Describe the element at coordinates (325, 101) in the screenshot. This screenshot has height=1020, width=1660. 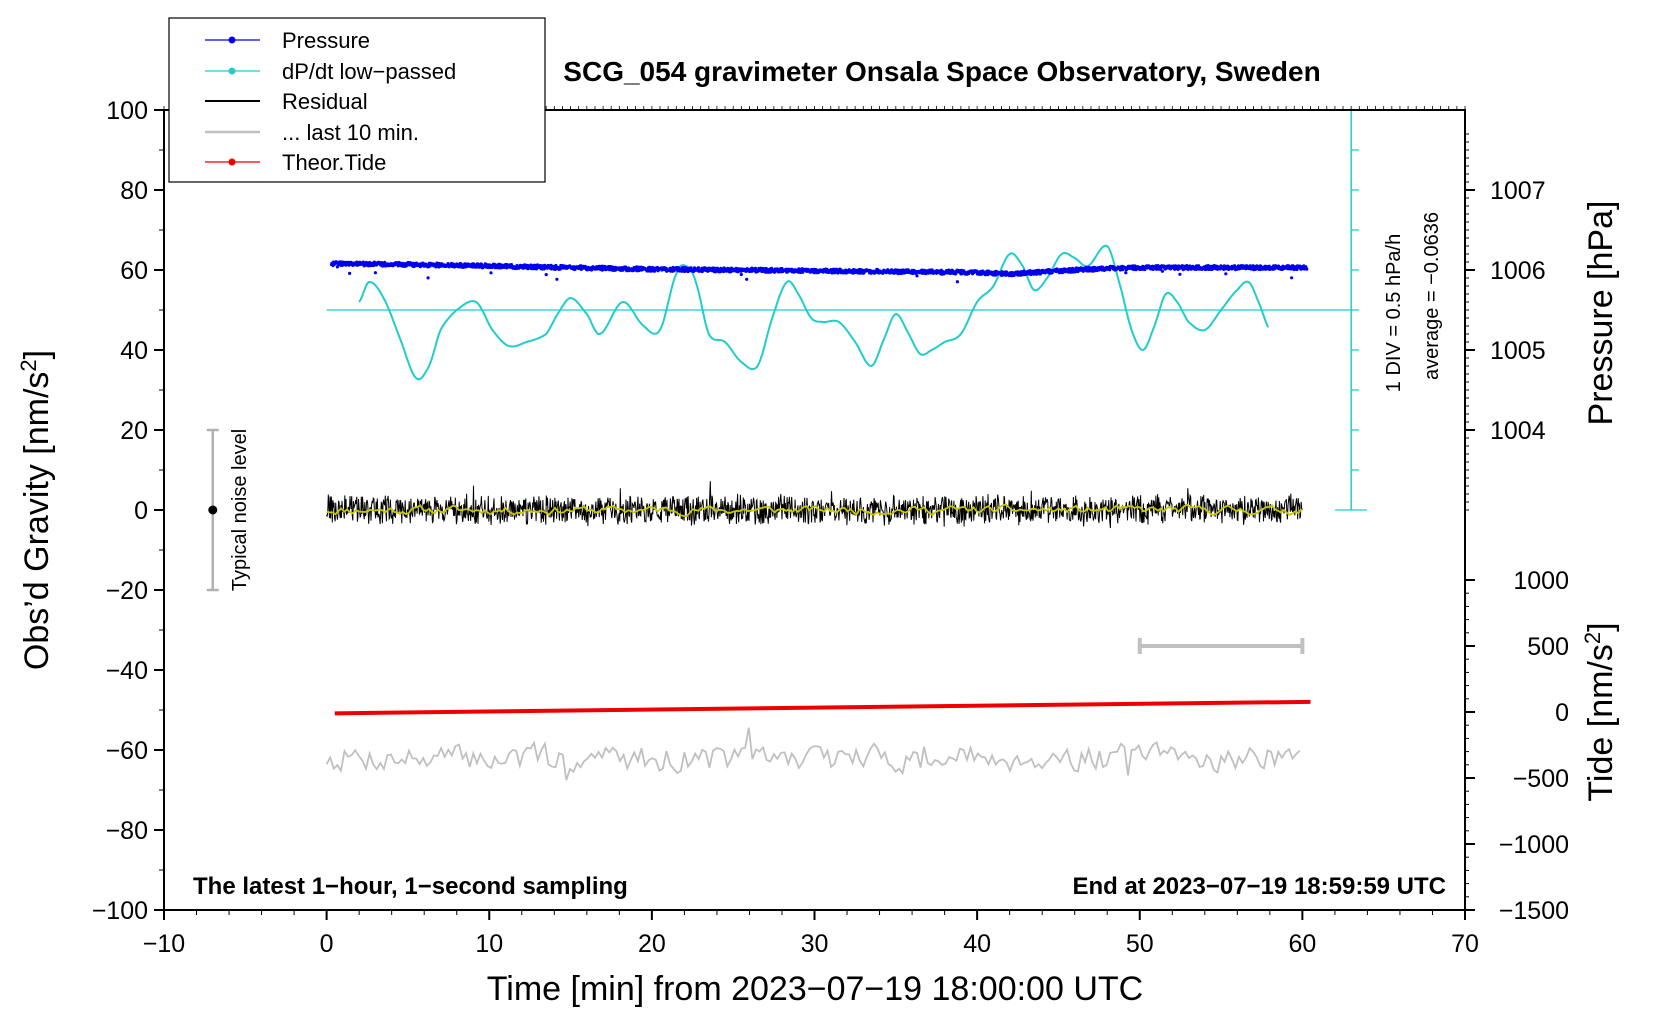
I see `legend-label-residual: Residual` at that location.